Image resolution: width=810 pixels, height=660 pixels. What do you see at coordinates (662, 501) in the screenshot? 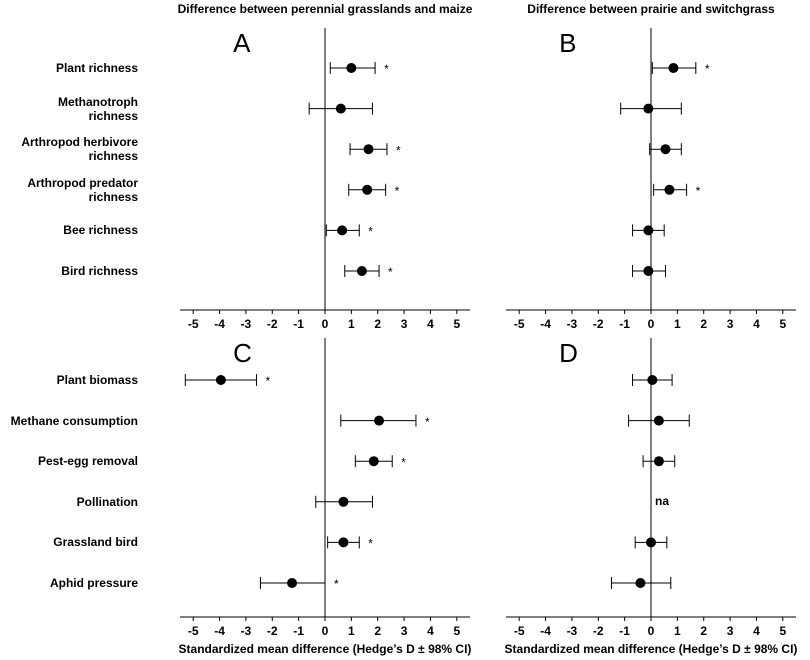
I see `value-label: na` at bounding box center [662, 501].